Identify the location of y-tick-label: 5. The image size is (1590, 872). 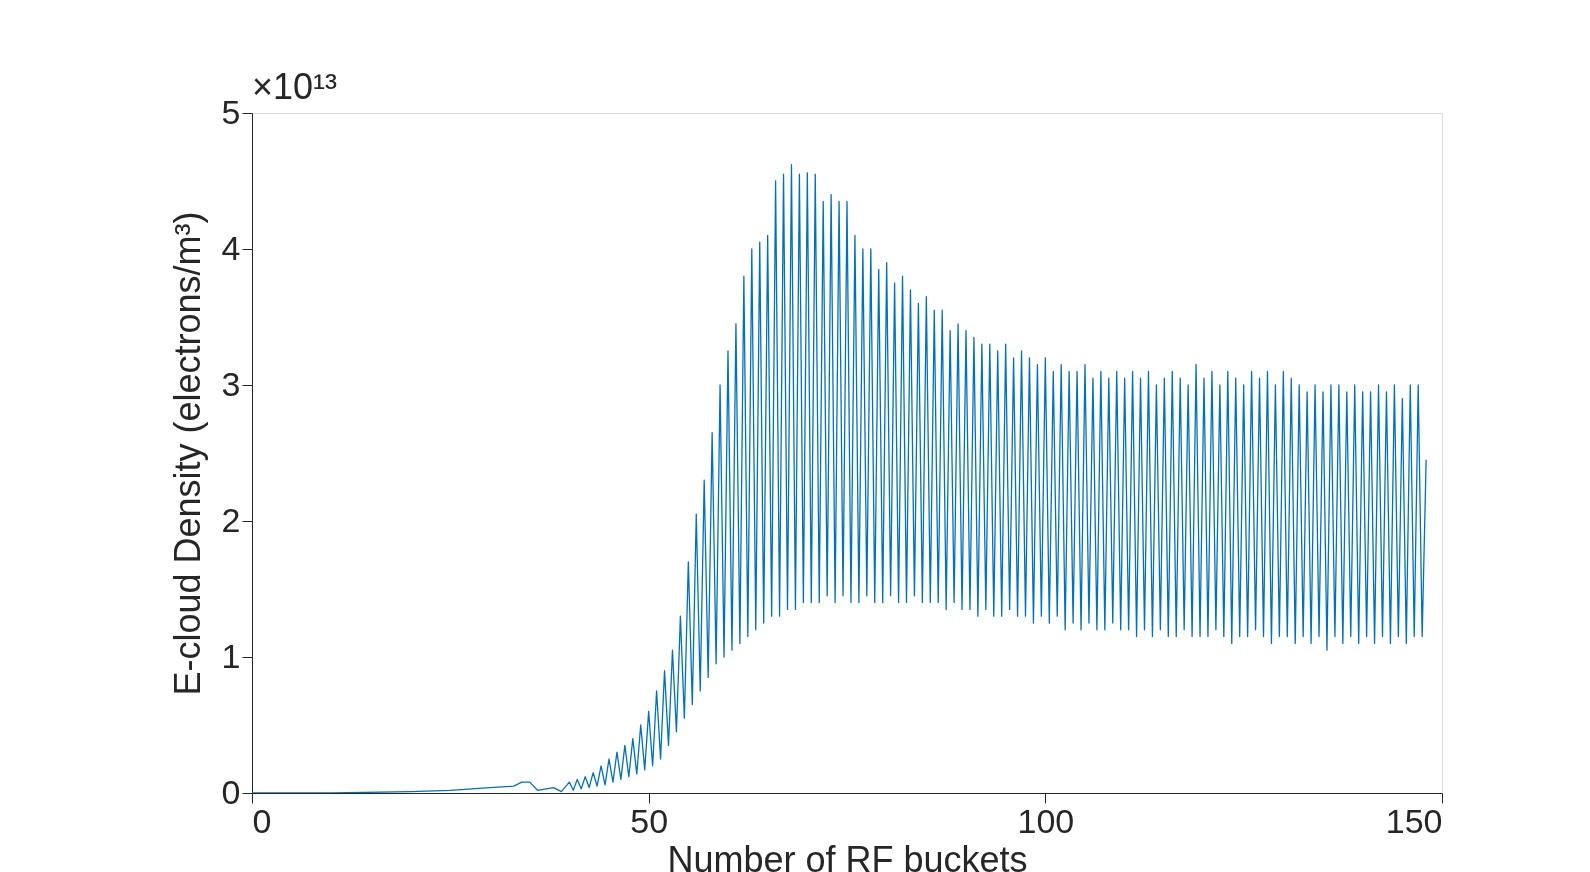
(231, 111).